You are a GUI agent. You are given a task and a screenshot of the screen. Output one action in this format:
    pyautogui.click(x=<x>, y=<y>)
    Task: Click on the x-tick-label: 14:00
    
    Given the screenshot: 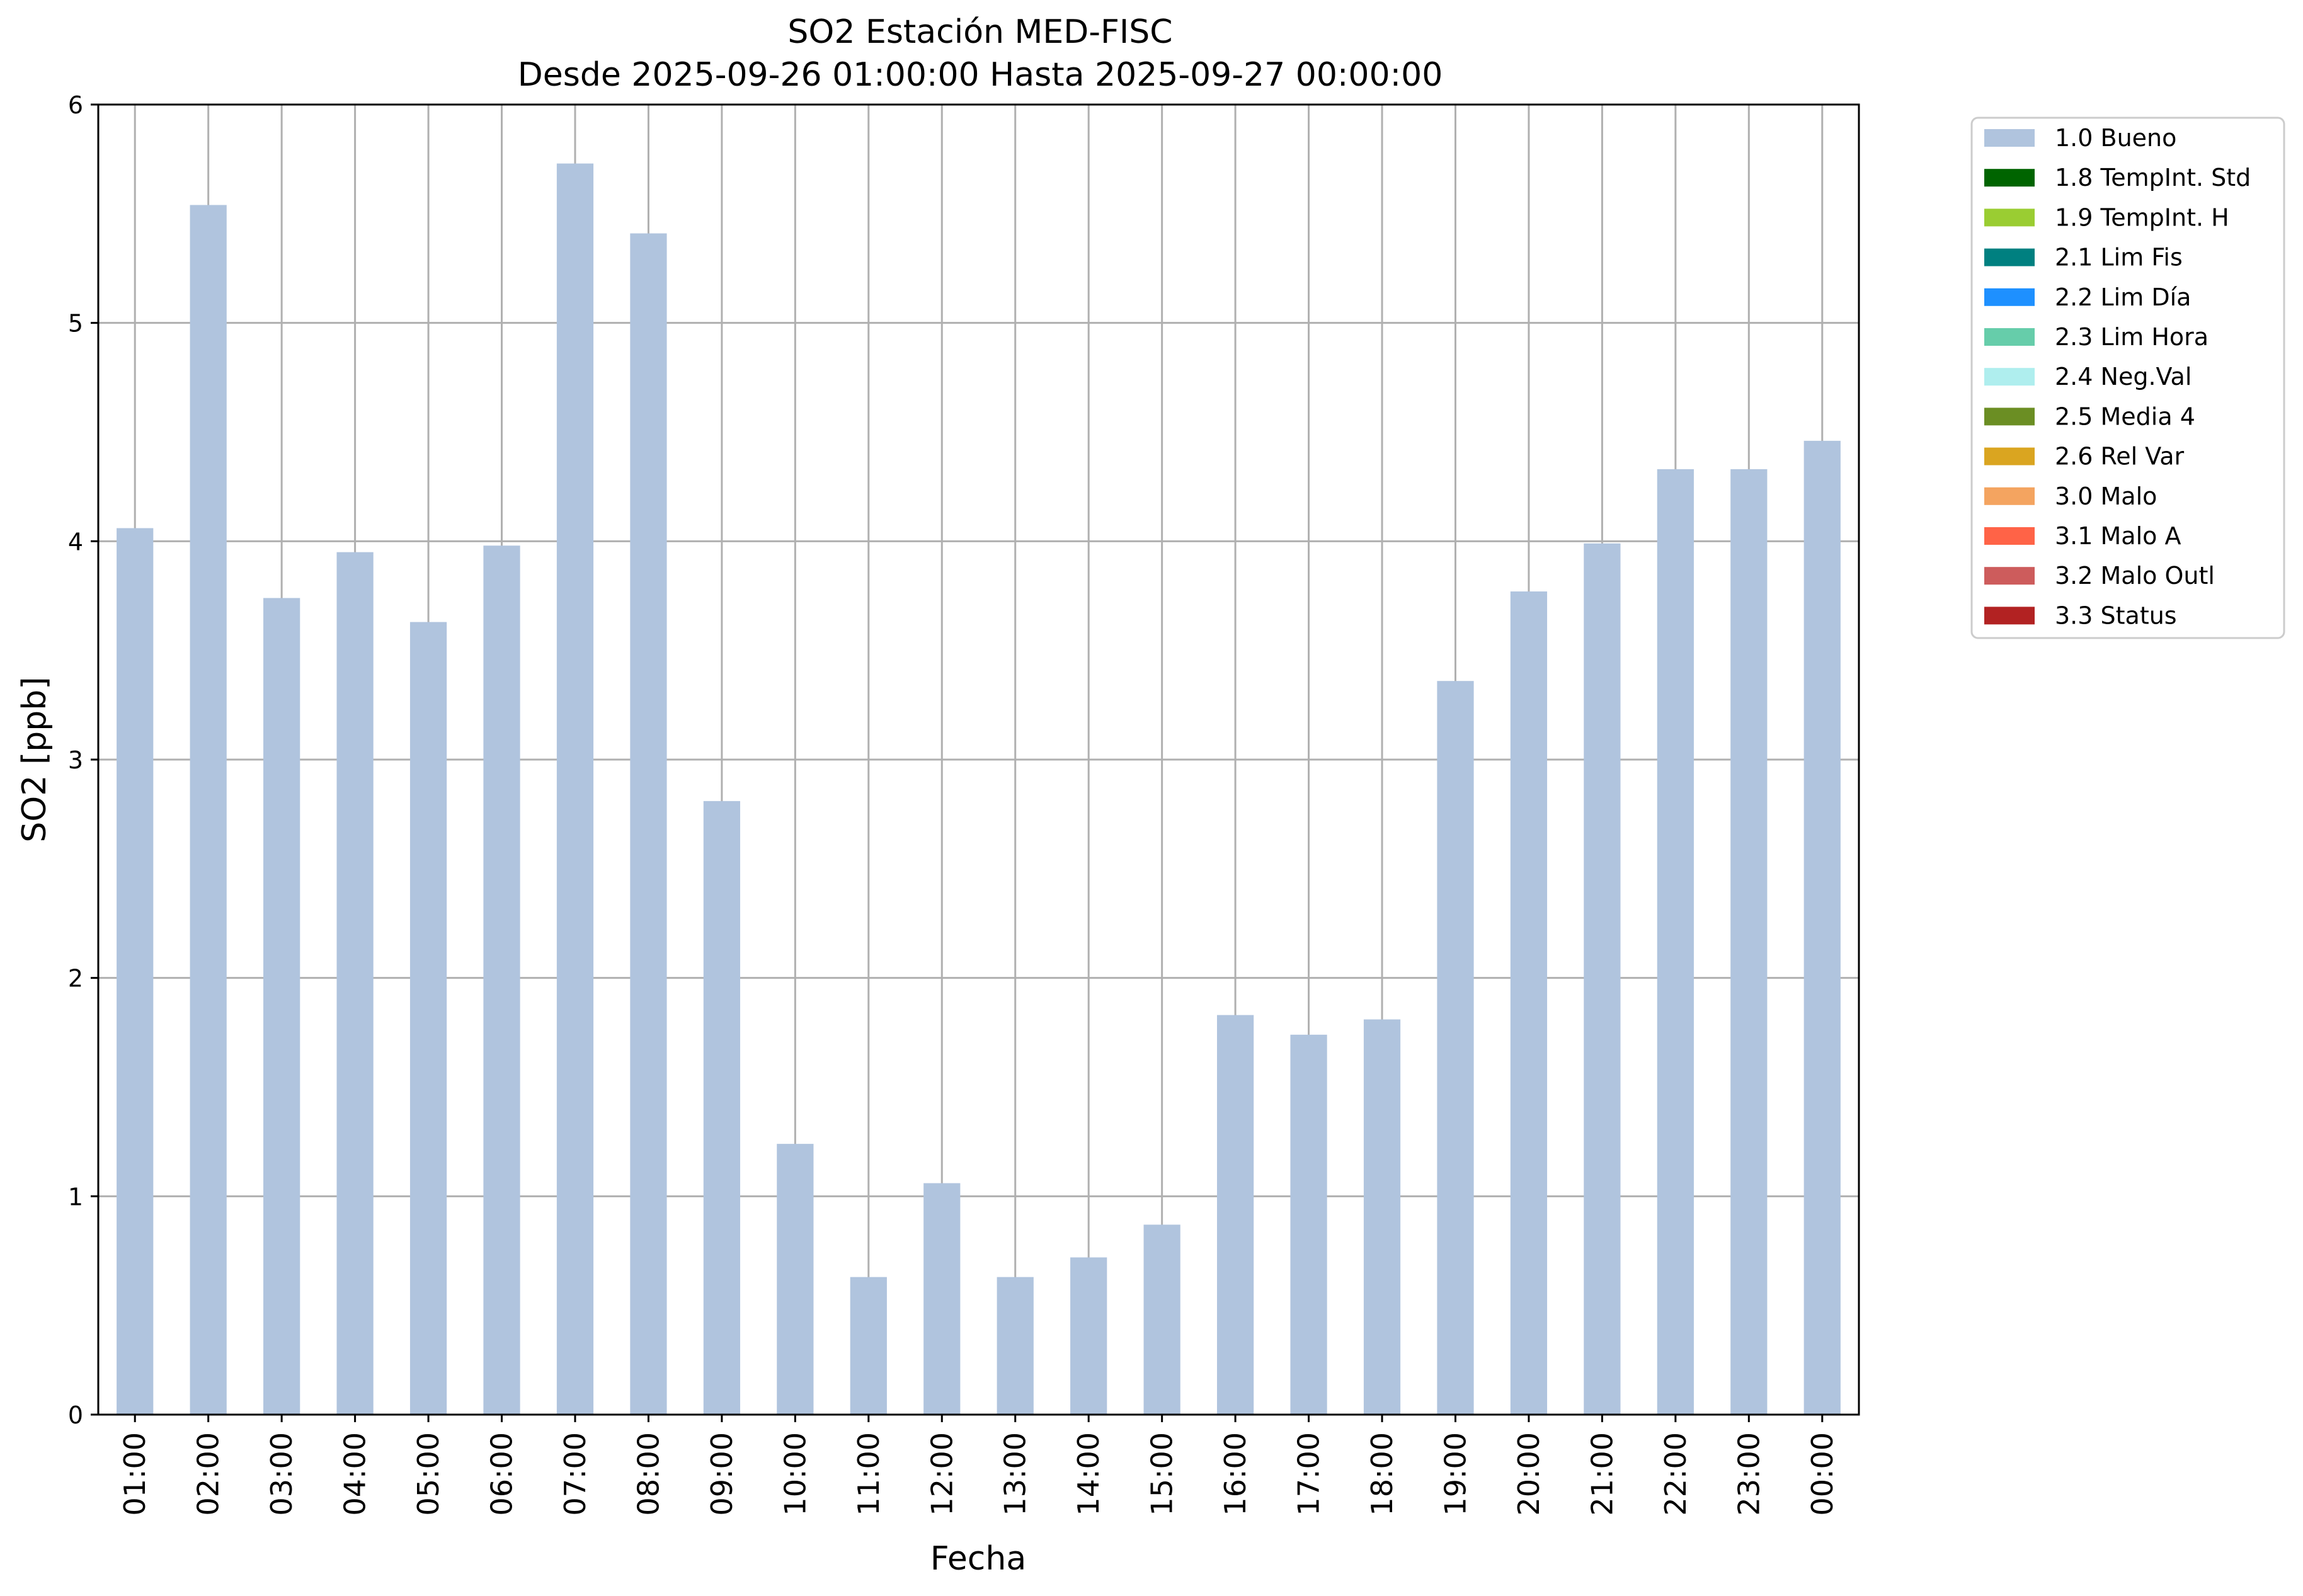 What is the action you would take?
    pyautogui.click(x=1089, y=1474)
    